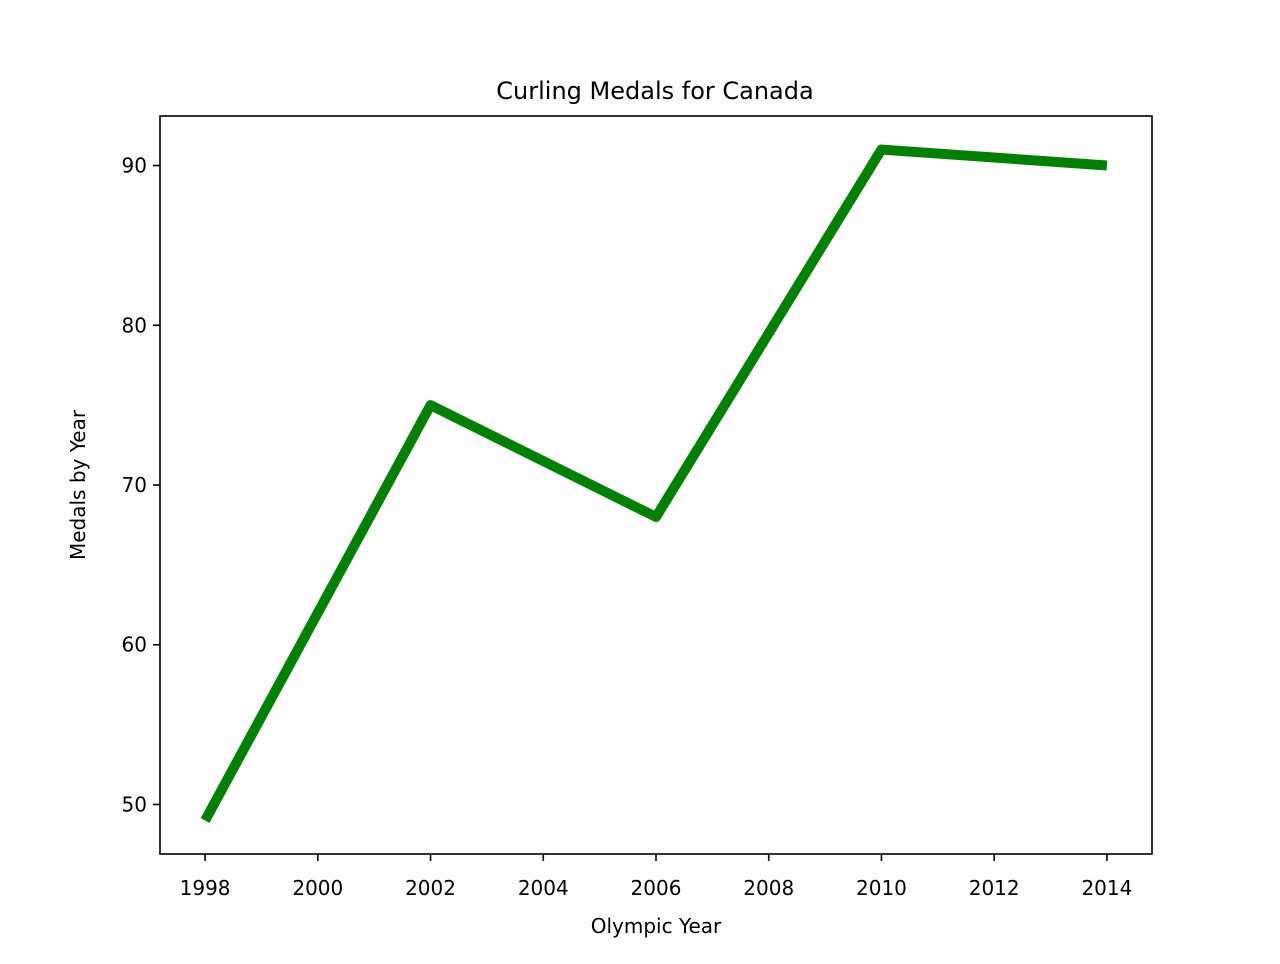 Image resolution: width=1280 pixels, height=964 pixels. Describe the element at coordinates (78, 484) in the screenshot. I see `y-axis-label: Medals by Year` at that location.